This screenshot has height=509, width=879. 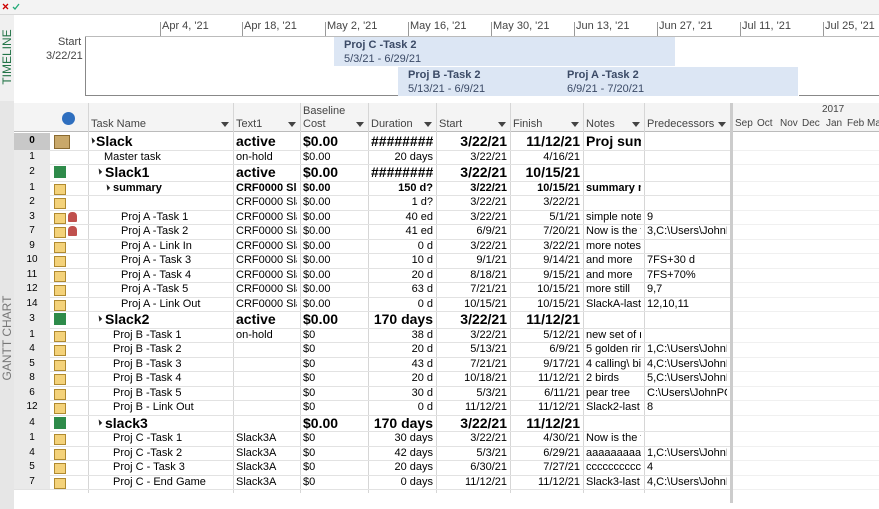 What do you see at coordinates (419, 216) in the screenshot?
I see `cell: 40 ed` at bounding box center [419, 216].